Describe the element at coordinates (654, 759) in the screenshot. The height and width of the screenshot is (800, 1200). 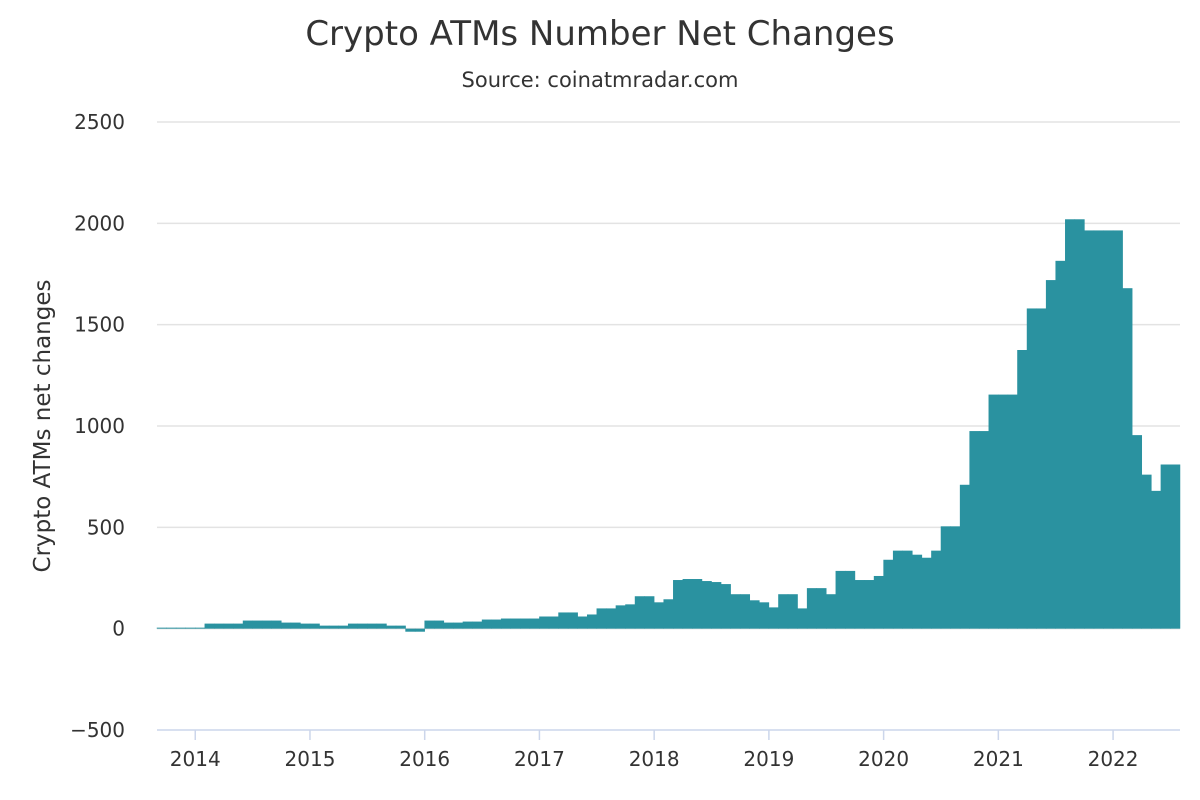
I see `x-tick-label: 2018` at that location.